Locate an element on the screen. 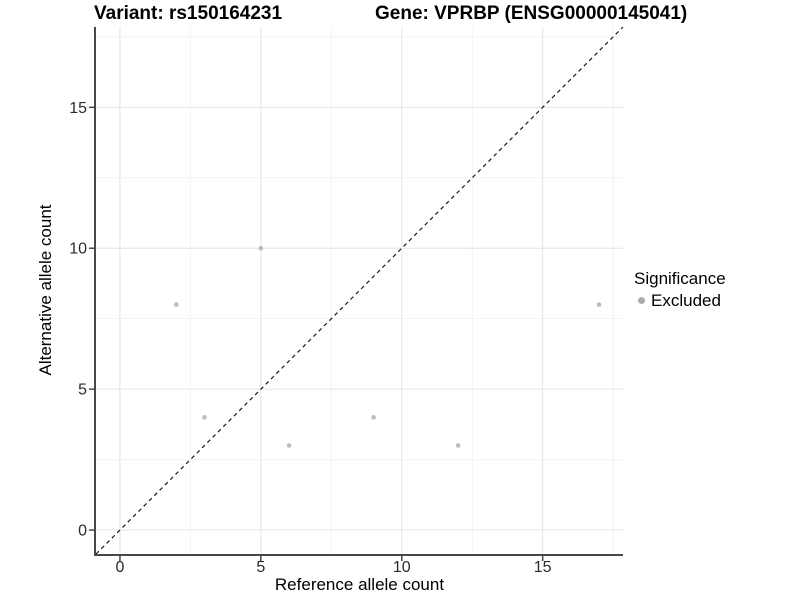 The image size is (800, 600). legend-item-label: Excluded is located at coordinates (686, 300).